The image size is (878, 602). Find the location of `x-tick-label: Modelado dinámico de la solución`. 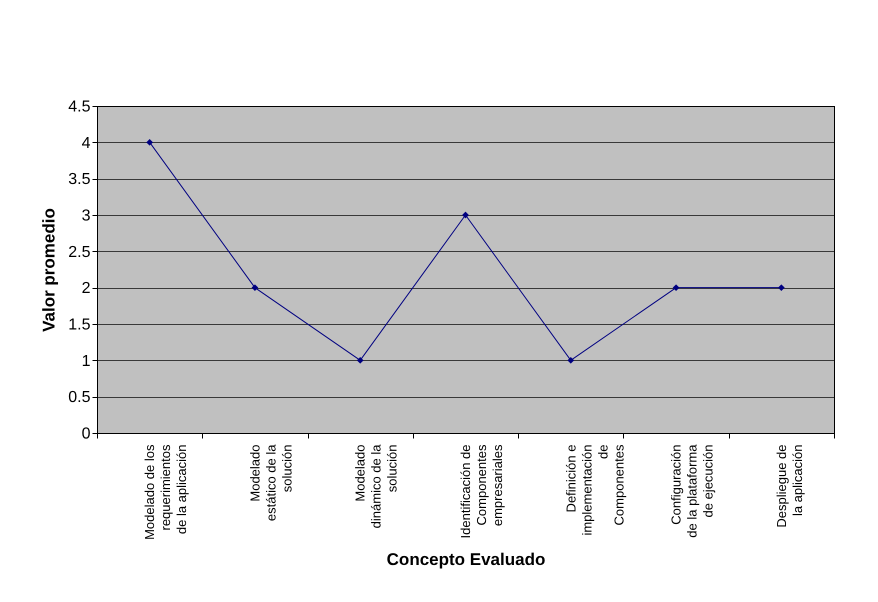

x-tick-label: Modelado dinámico de la solución is located at coordinates (376, 486).